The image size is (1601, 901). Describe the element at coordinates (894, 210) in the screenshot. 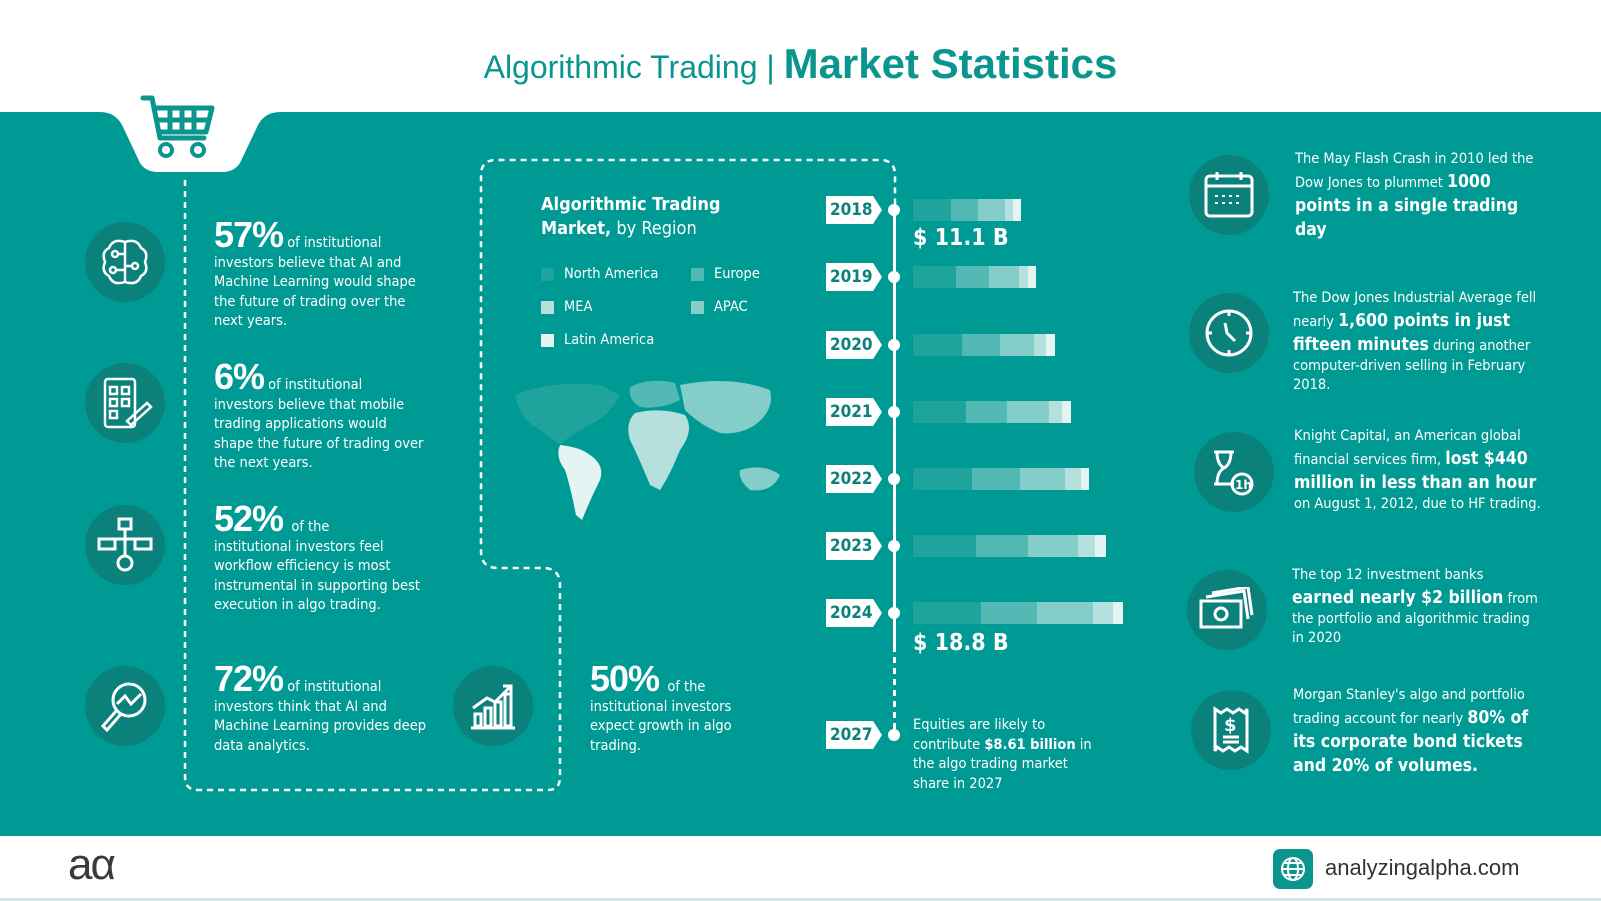

I see `timeline-dot-2018` at that location.